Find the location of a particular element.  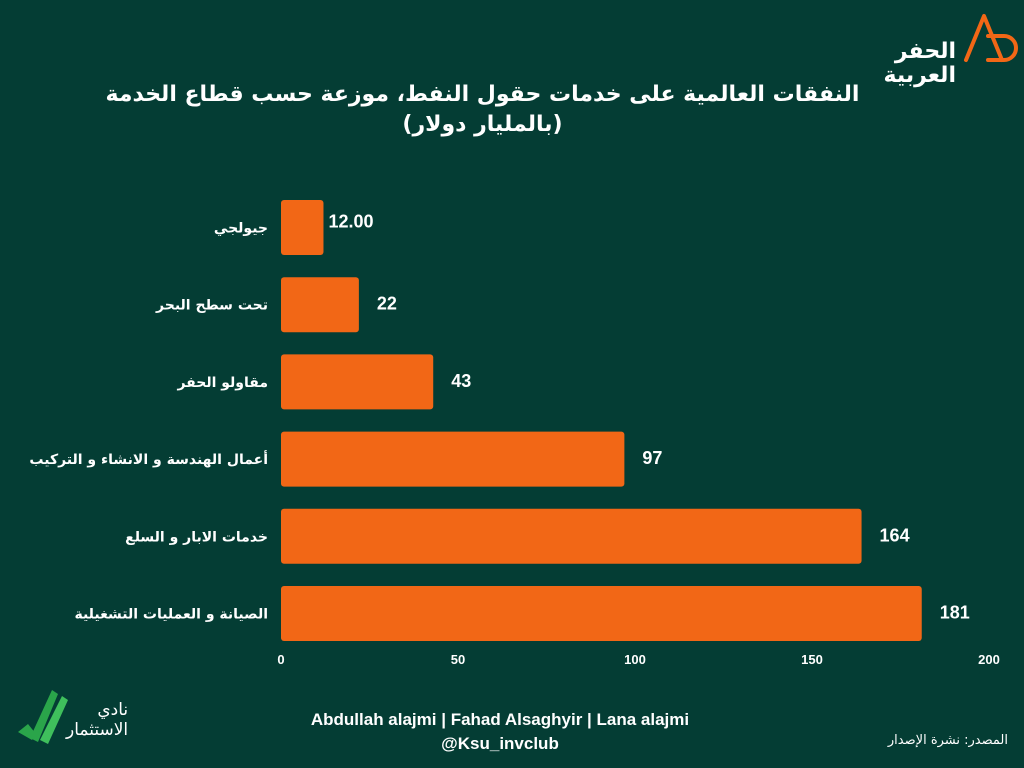

brand-logo: الحفر العربية is located at coordinates (943, 52).